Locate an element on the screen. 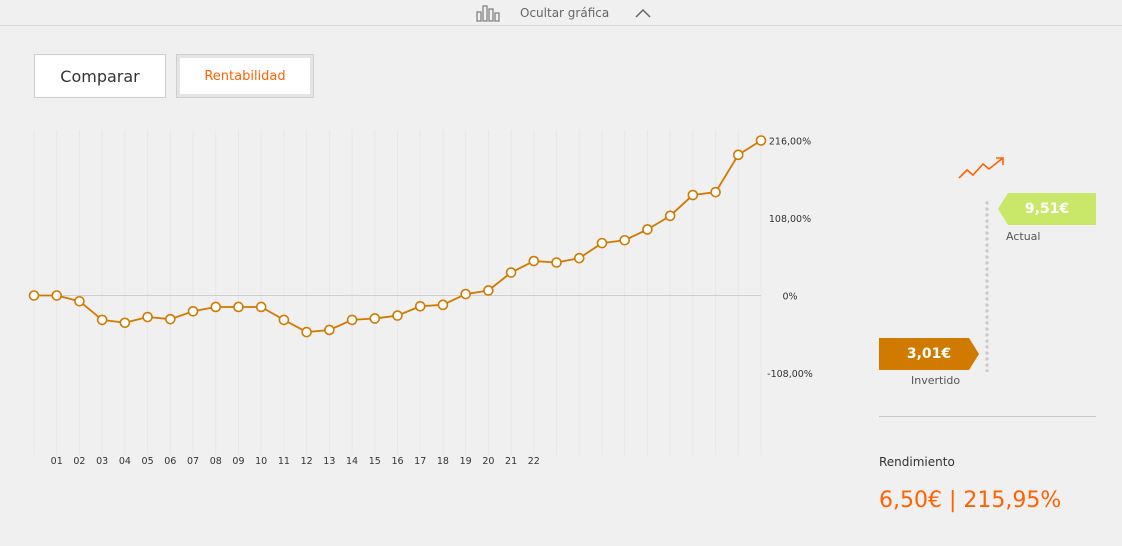 The height and width of the screenshot is (546, 1122). x-tick-label: 09 is located at coordinates (238, 461).